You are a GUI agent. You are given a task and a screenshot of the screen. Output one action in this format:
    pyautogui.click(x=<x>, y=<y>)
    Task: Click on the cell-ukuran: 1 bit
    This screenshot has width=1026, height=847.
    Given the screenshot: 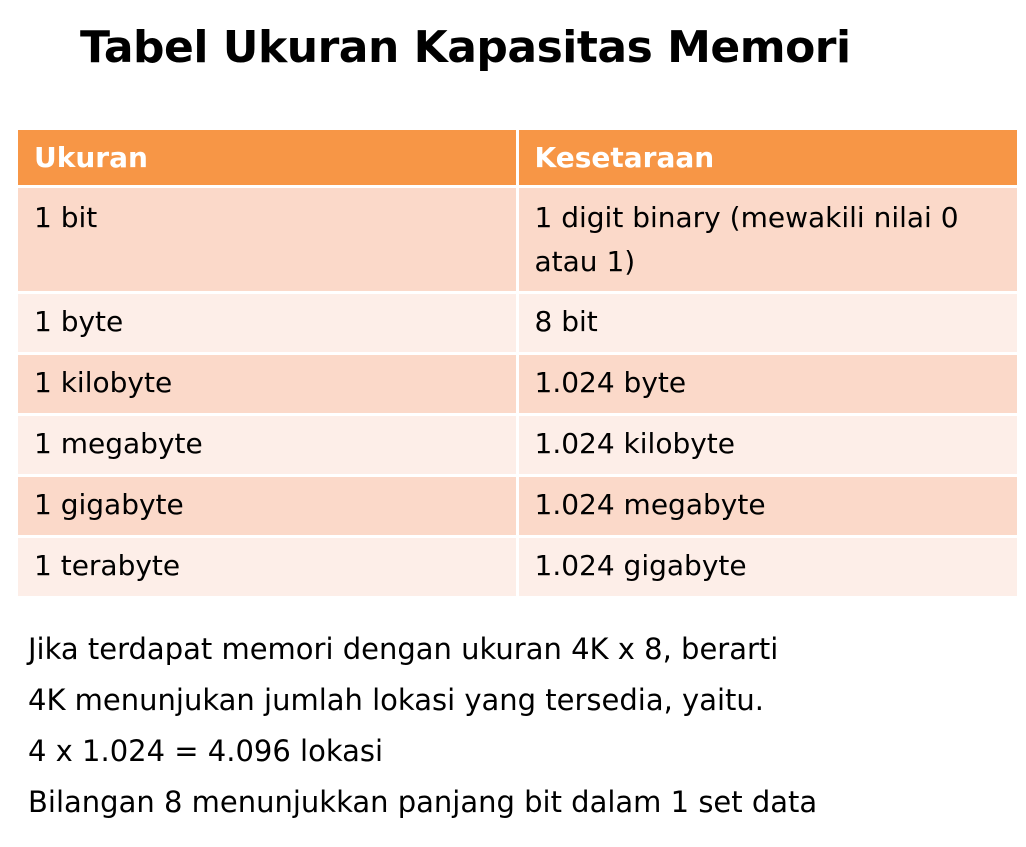 What is the action you would take?
    pyautogui.click(x=267, y=240)
    